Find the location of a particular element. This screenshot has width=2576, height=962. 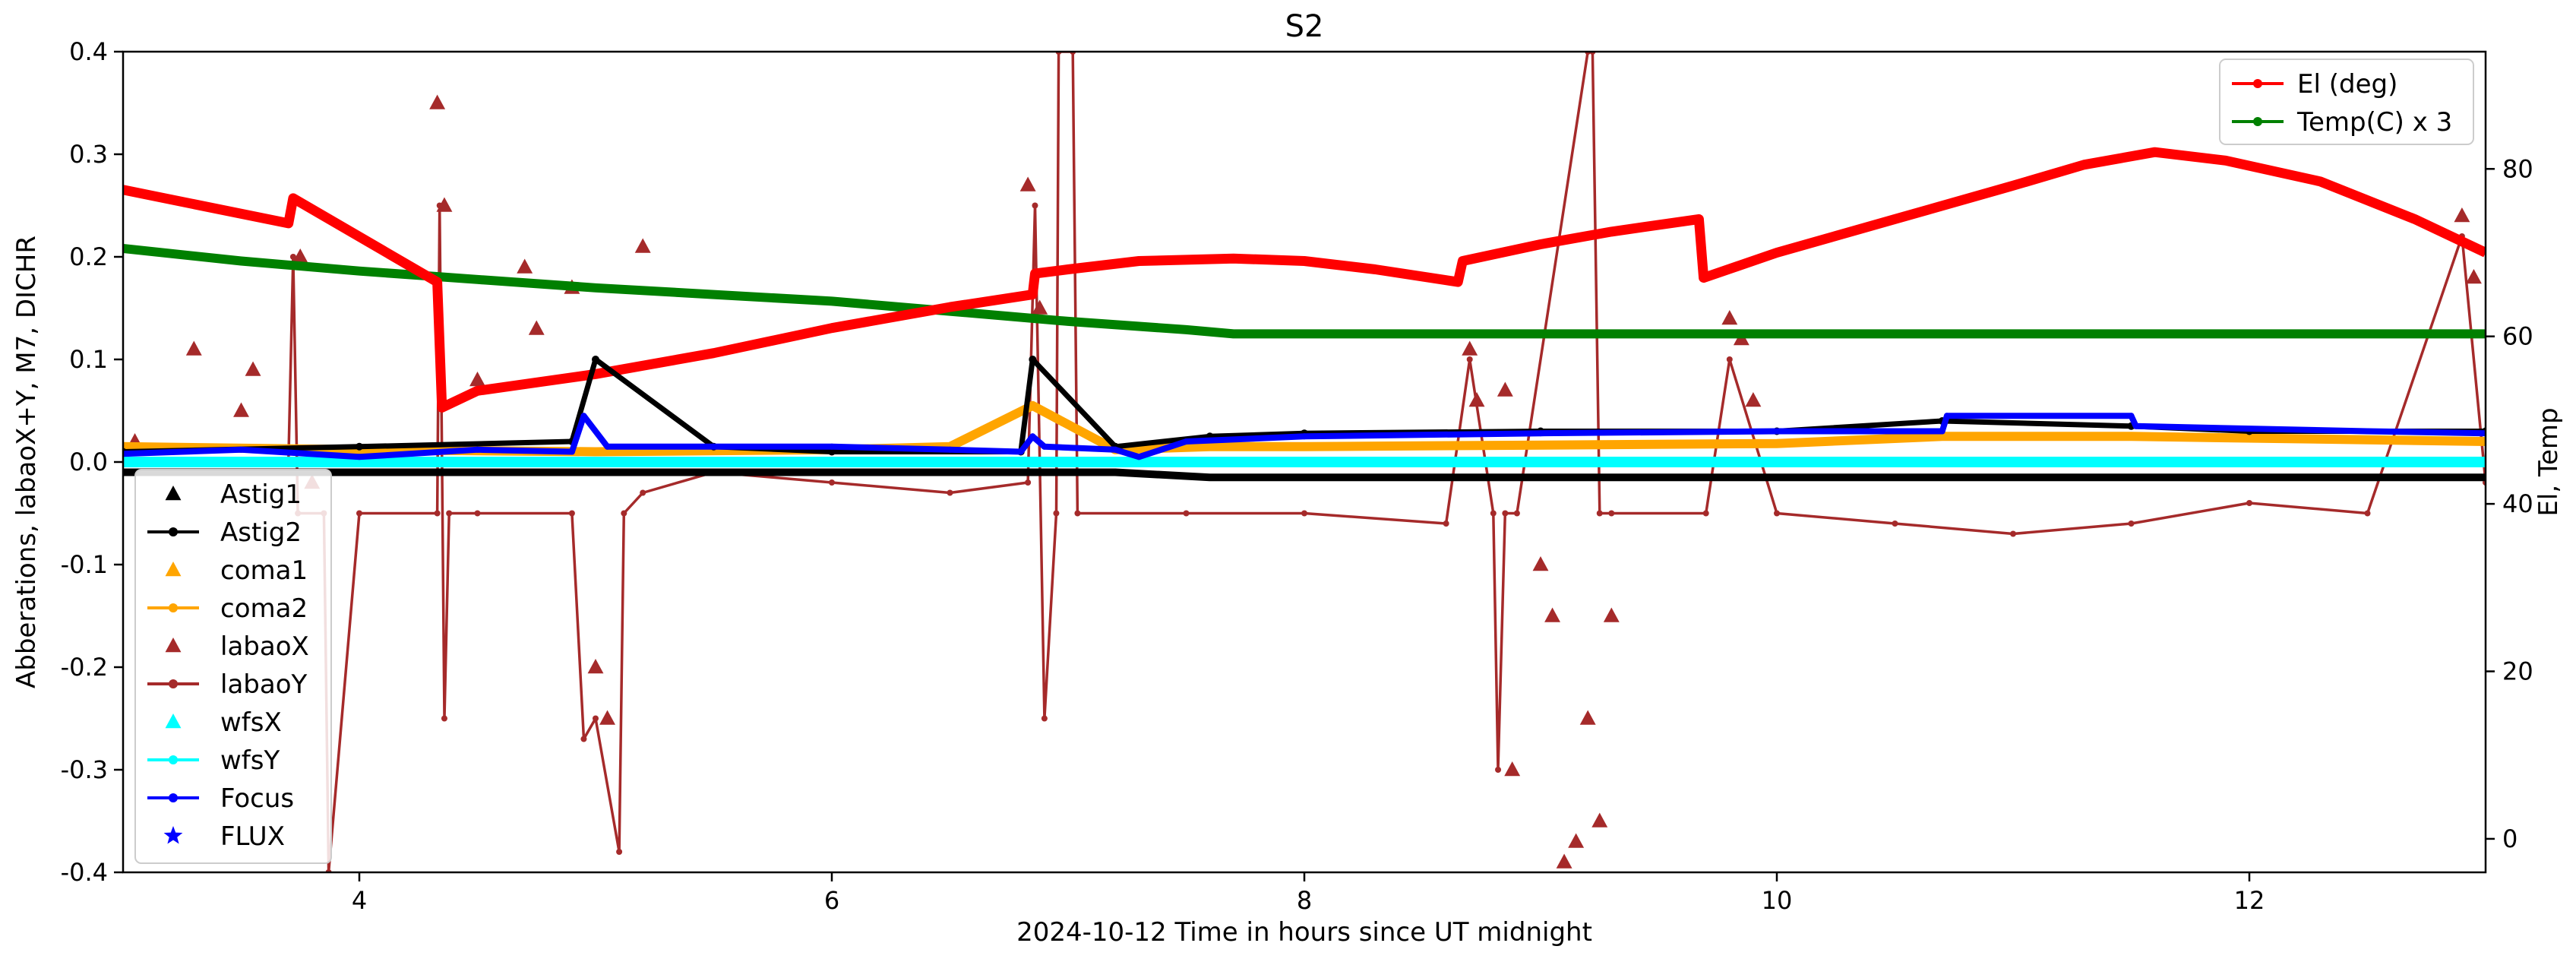

x-tick-label: 6 is located at coordinates (831, 900).